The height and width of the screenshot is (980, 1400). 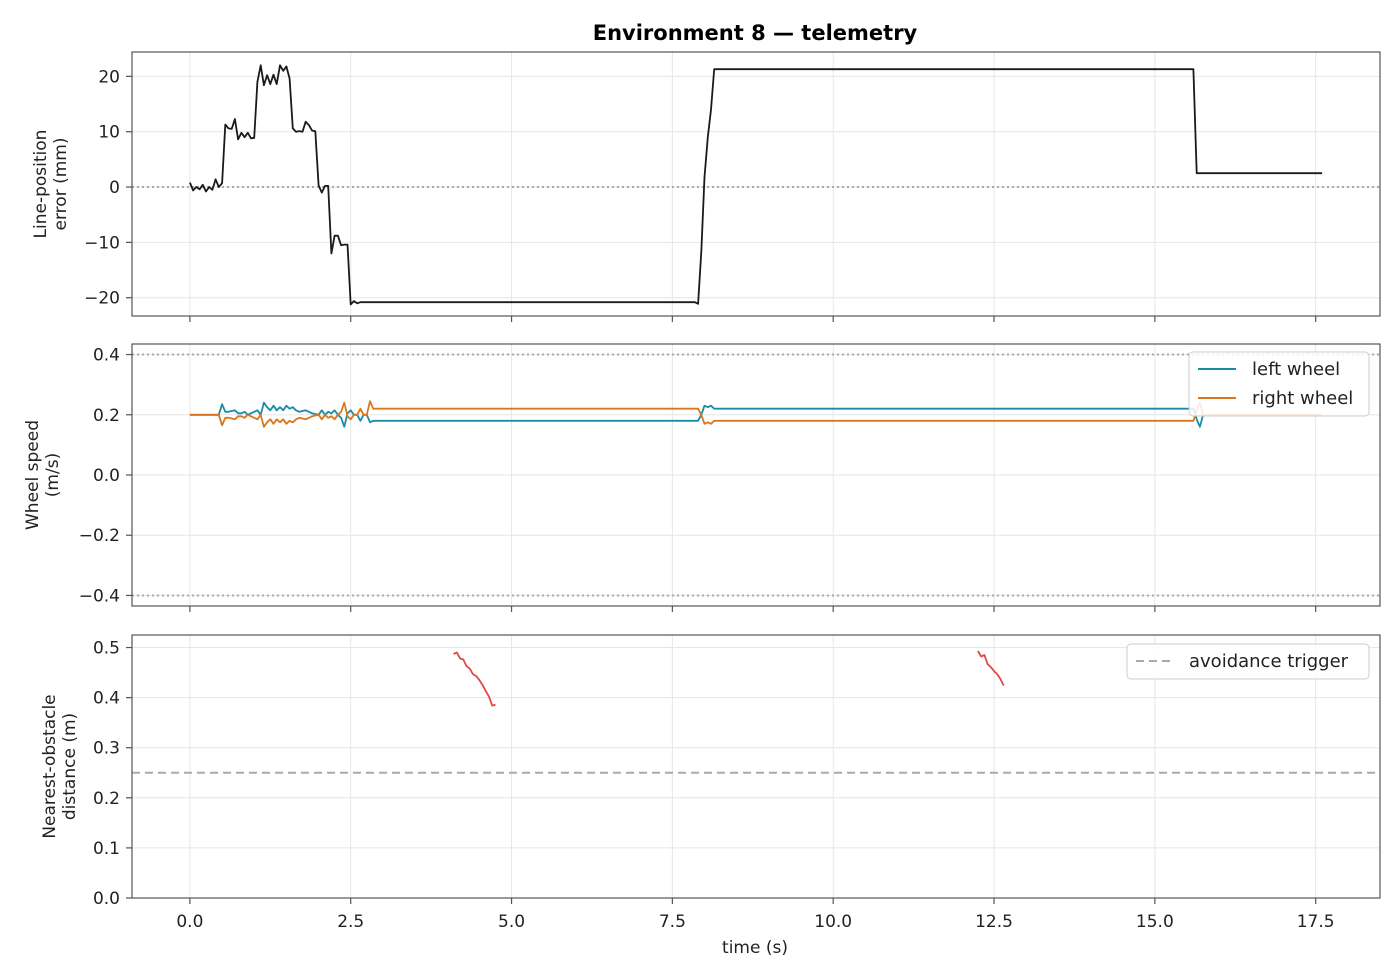 I want to click on y-tick-label: 0, so click(x=114, y=188).